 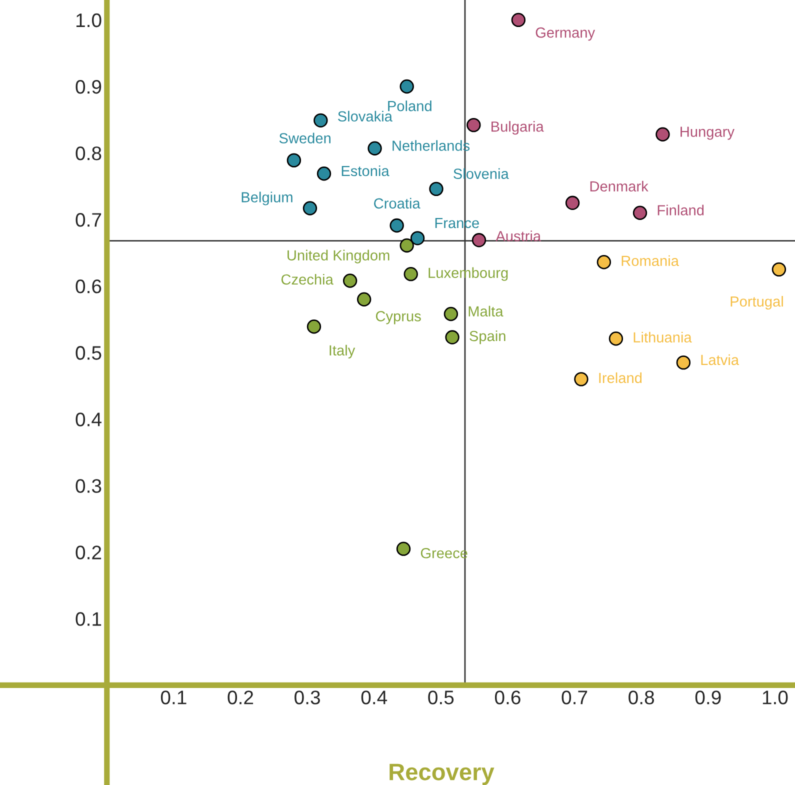 What do you see at coordinates (507, 697) in the screenshot?
I see `x-tick-label: 0.6` at bounding box center [507, 697].